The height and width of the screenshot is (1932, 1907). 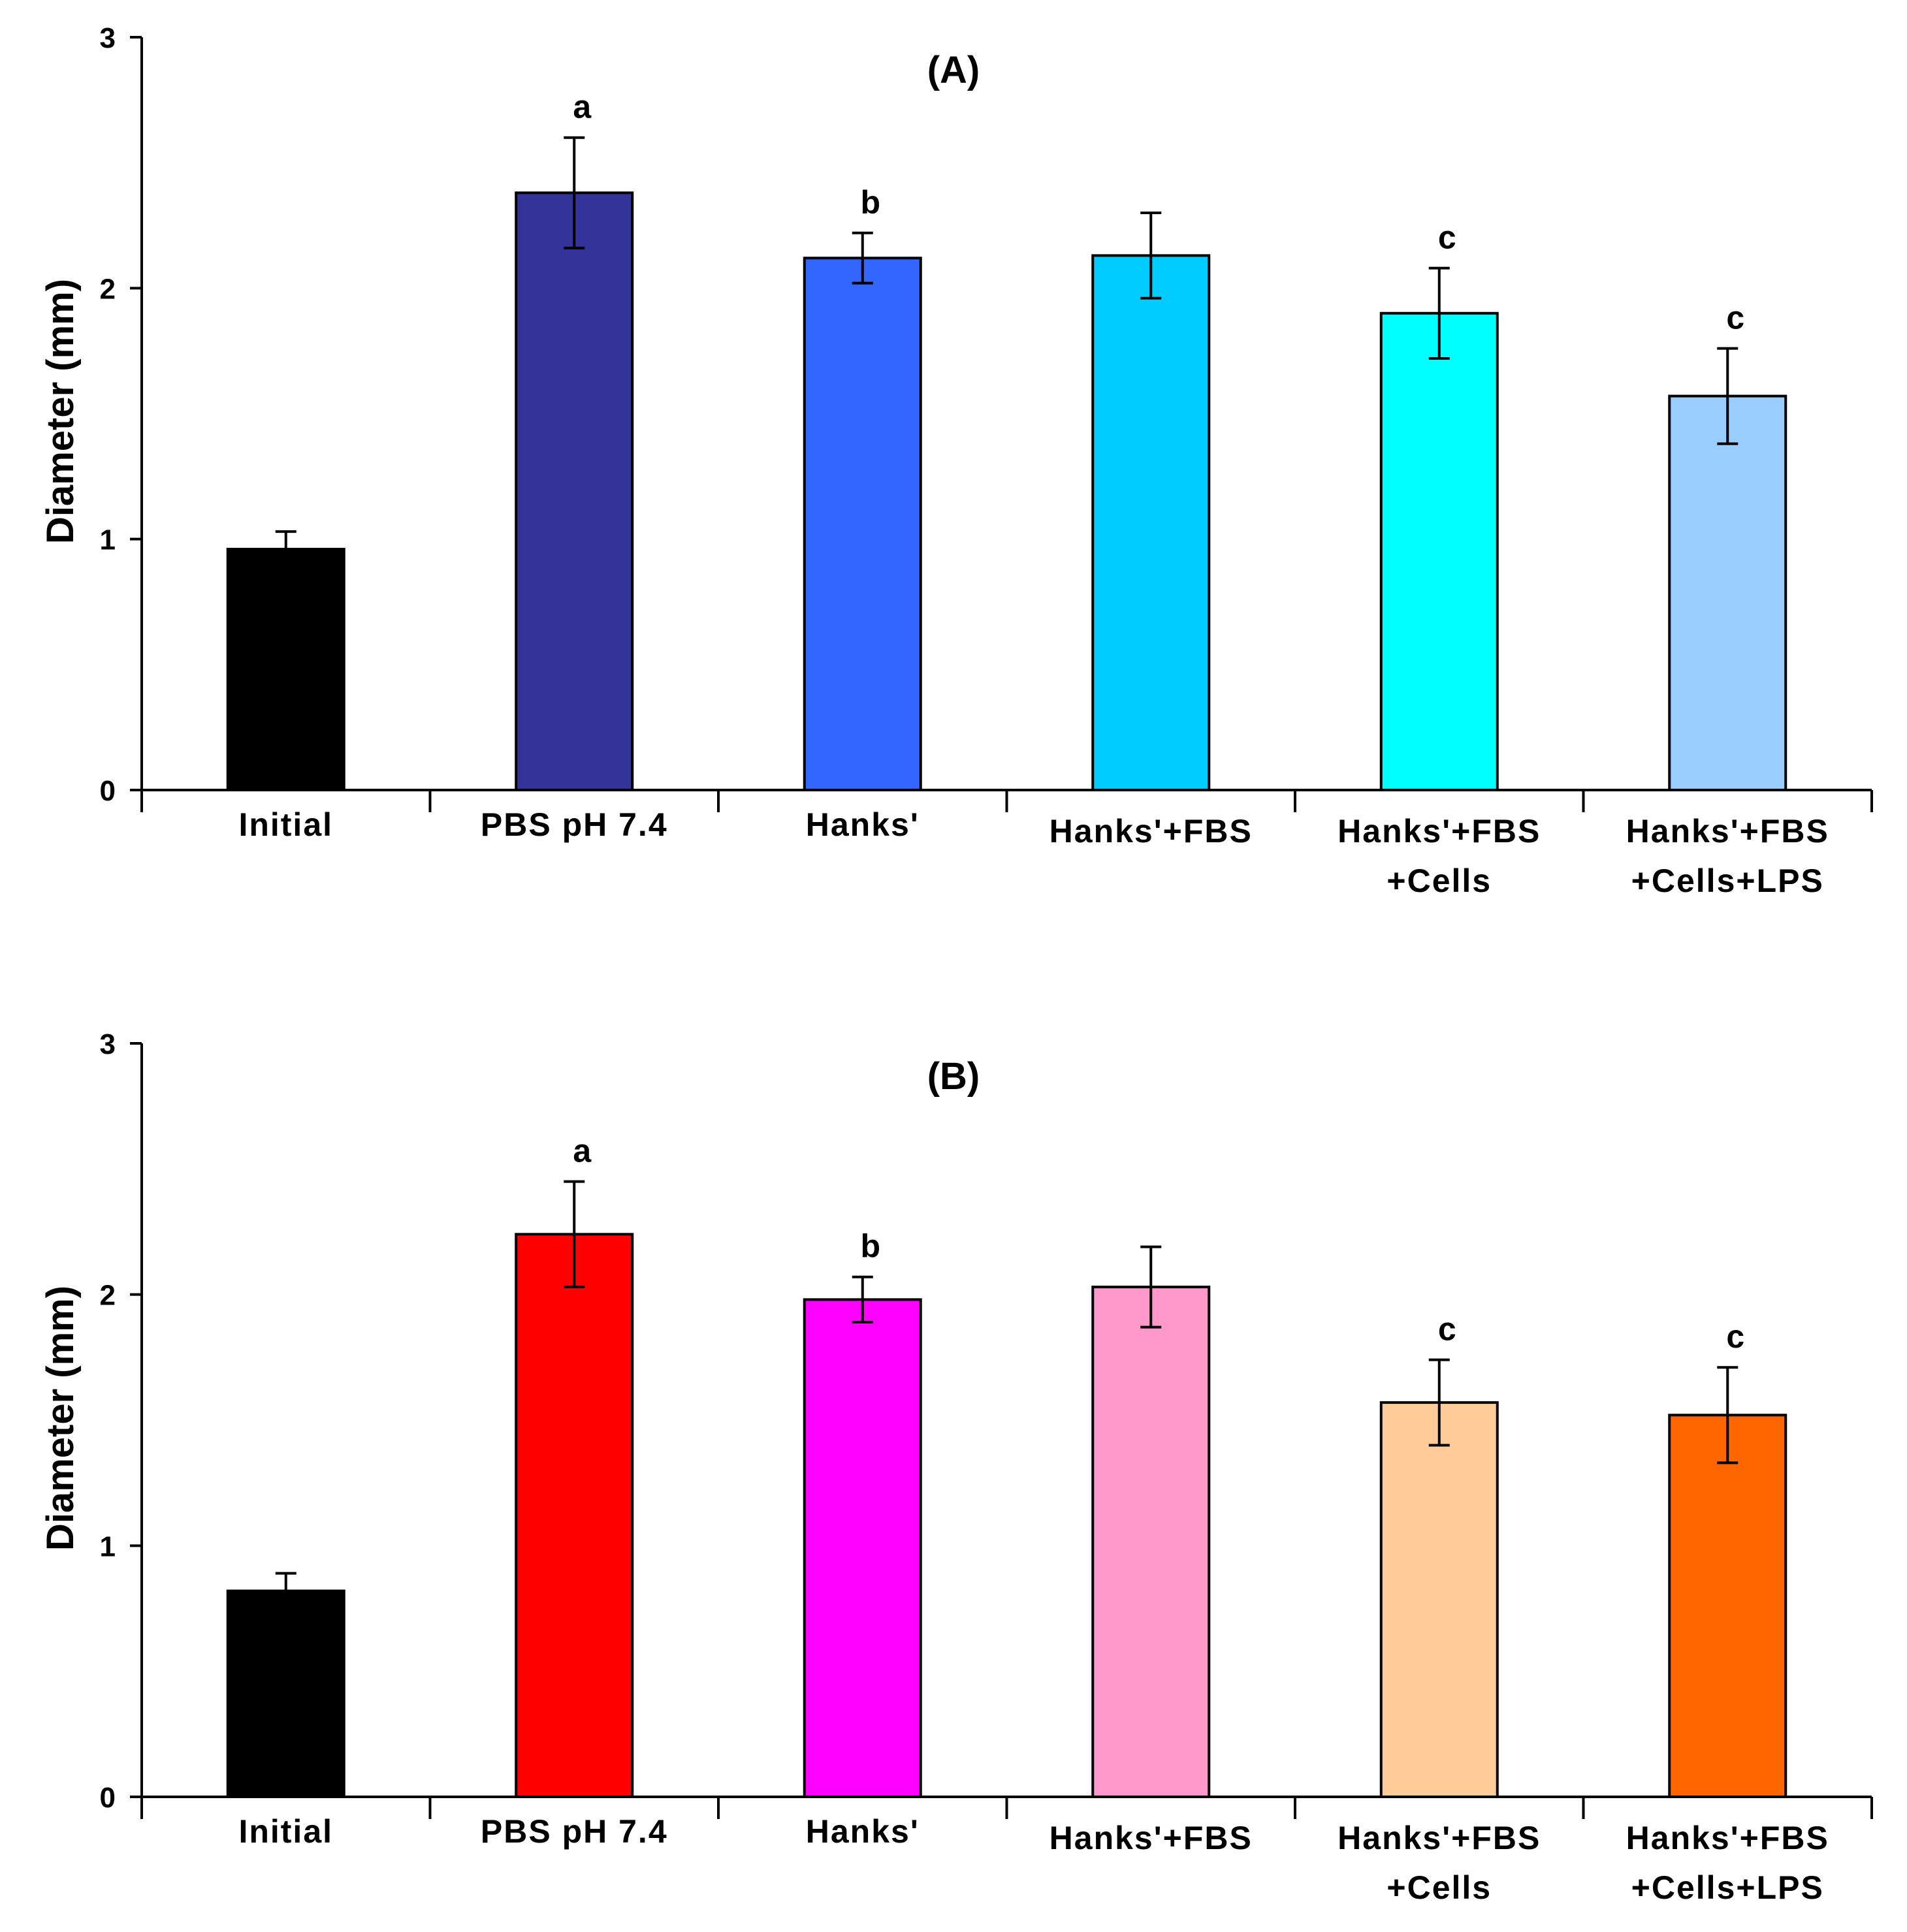 What do you see at coordinates (953, 70) in the screenshot?
I see `chart-title: (A)` at bounding box center [953, 70].